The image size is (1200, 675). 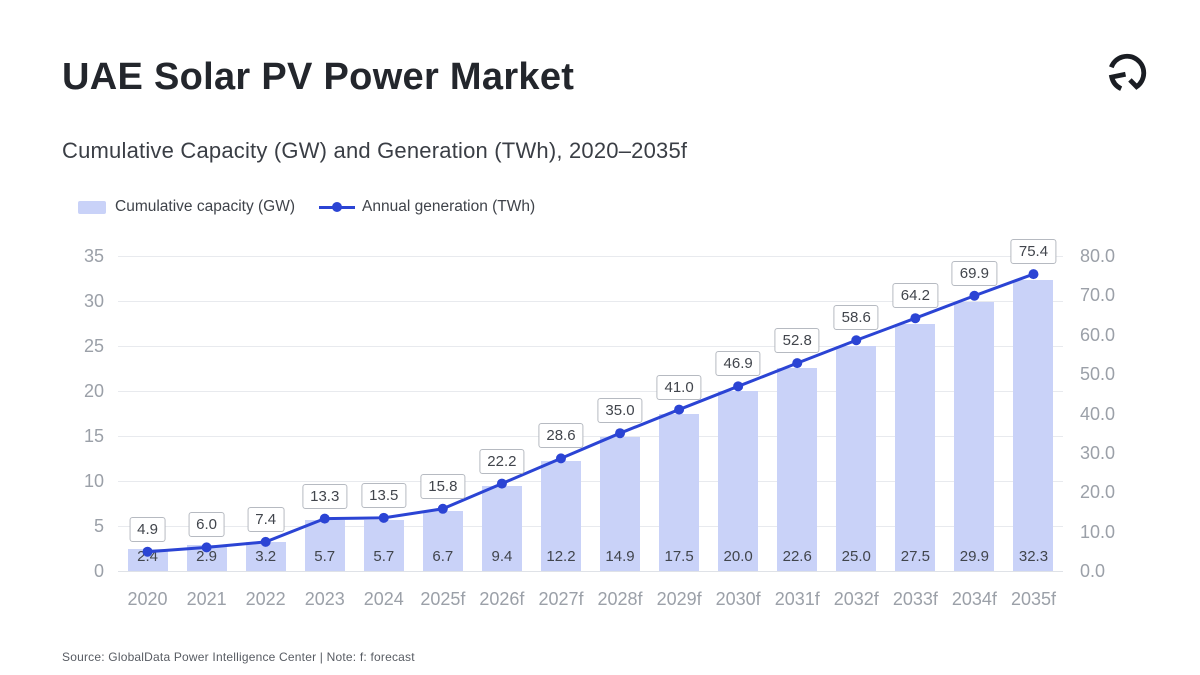 What do you see at coordinates (679, 387) in the screenshot?
I see `generation-point-label: 41.0` at bounding box center [679, 387].